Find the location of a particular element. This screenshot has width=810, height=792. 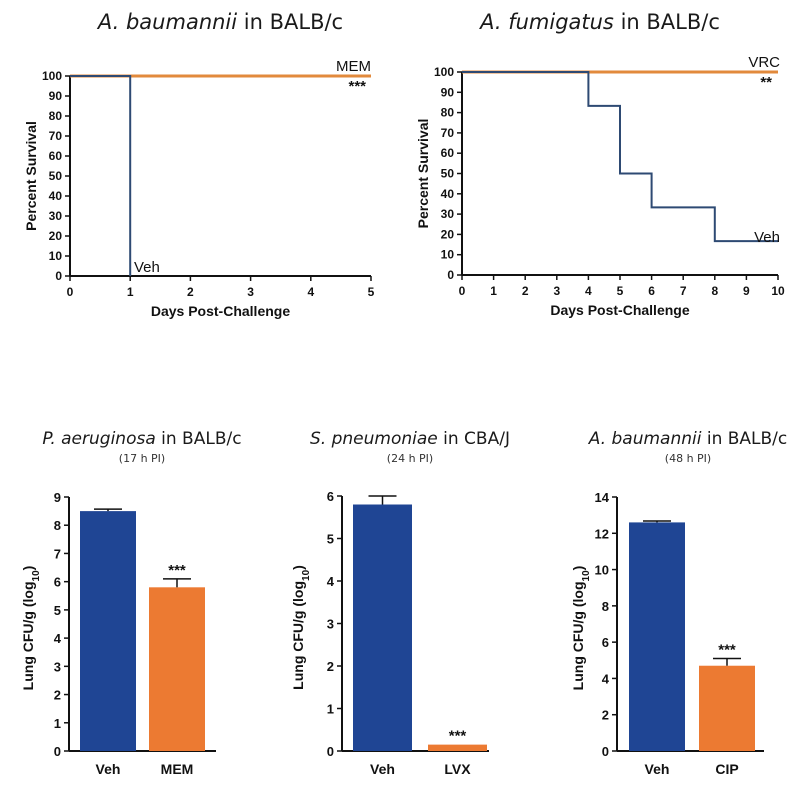

chart-title: P. aeruginosa in BALB/c is located at coordinates (141, 439).